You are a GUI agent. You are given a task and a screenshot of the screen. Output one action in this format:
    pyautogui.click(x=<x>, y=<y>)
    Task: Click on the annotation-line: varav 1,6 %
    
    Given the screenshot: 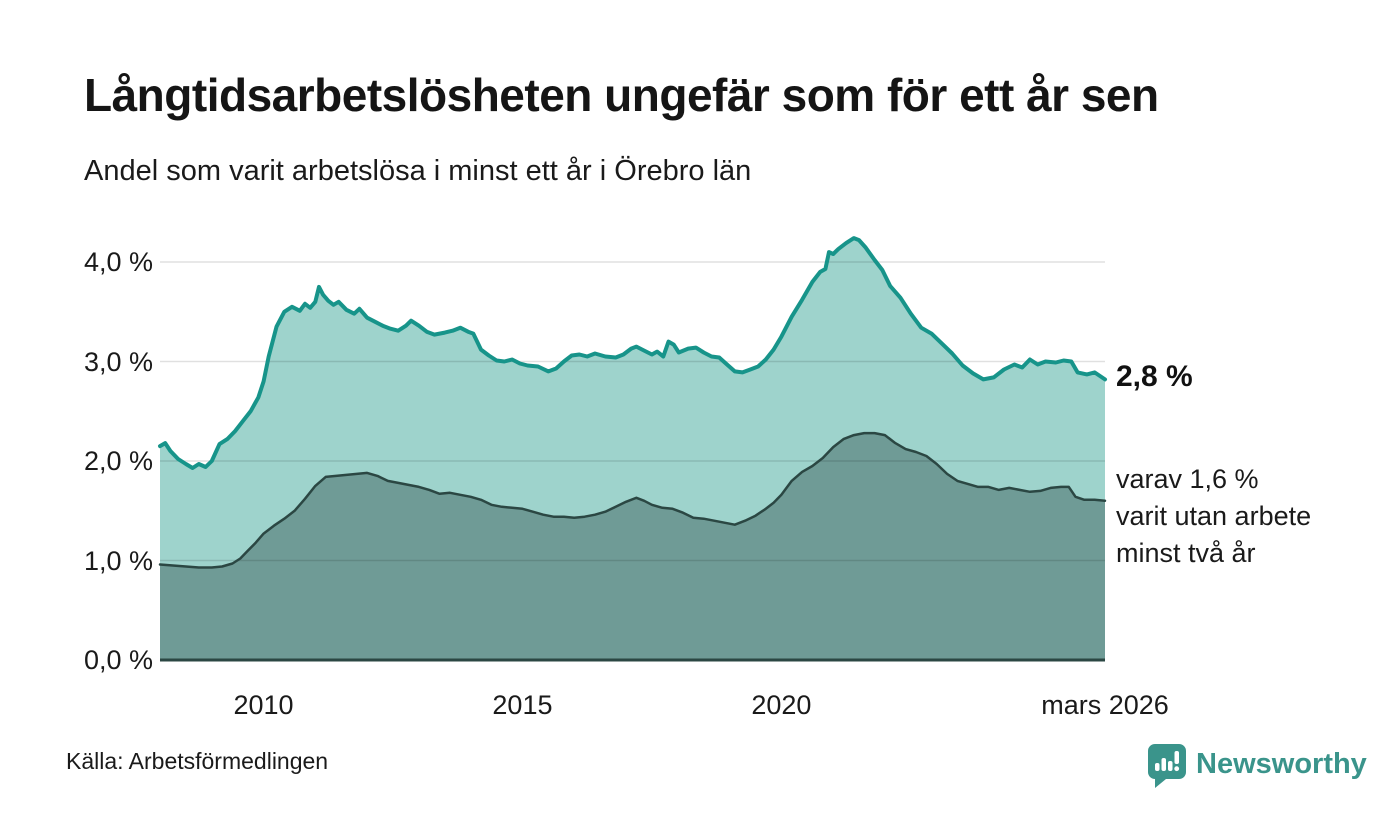 What is the action you would take?
    pyautogui.click(x=1187, y=479)
    